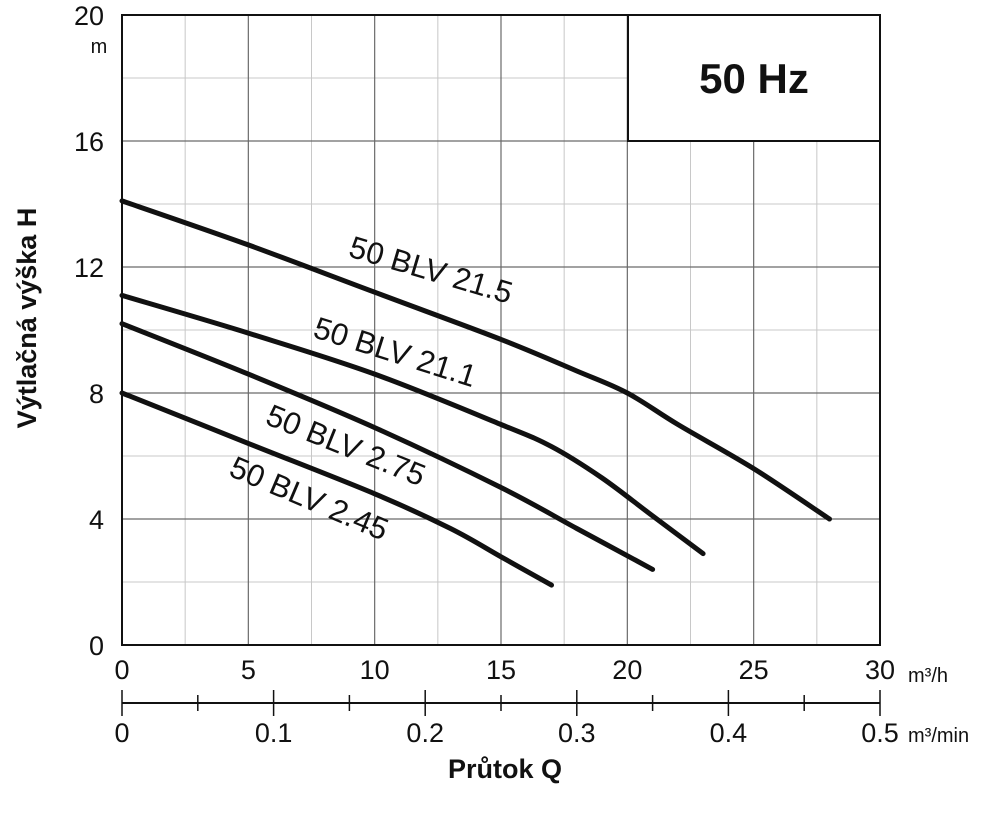 This screenshot has width=1000, height=813. Describe the element at coordinates (89, 16) in the screenshot. I see `y-tick-label: 20` at that location.